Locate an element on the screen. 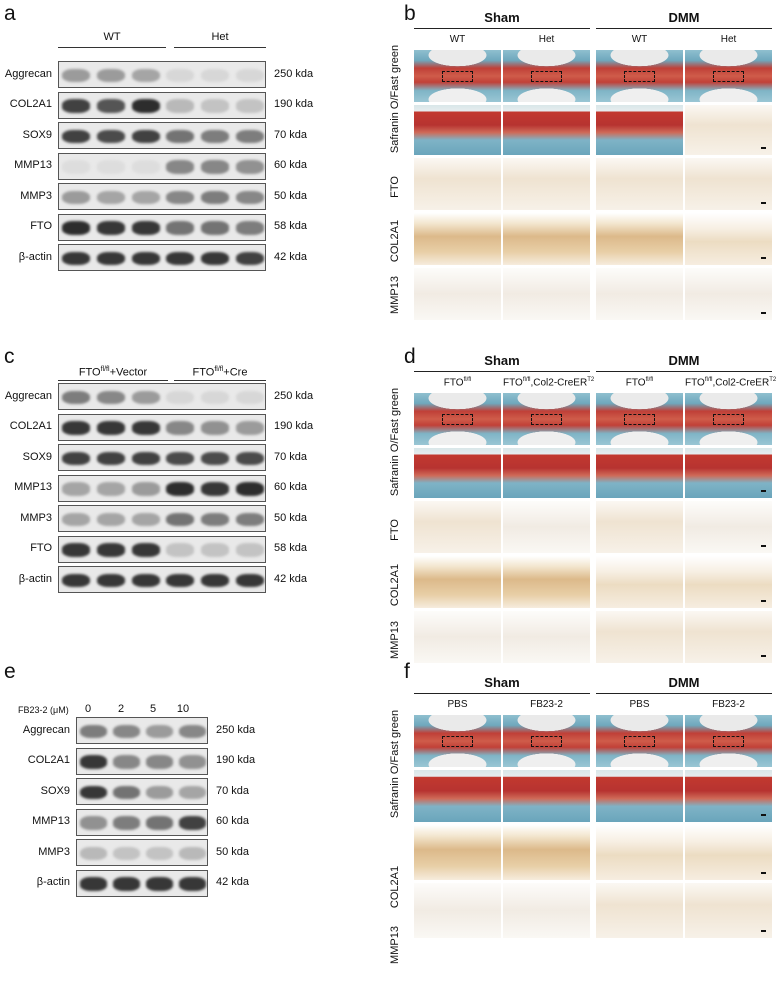 Image resolution: width=780 pixels, height=1005 pixels. header-dmm: DMM is located at coordinates (684, 682).